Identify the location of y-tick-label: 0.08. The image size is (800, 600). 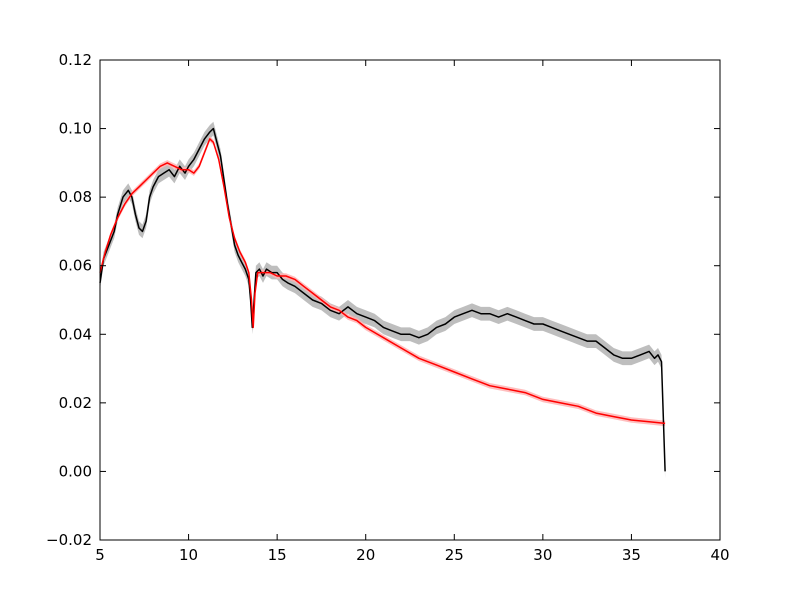
(75, 197).